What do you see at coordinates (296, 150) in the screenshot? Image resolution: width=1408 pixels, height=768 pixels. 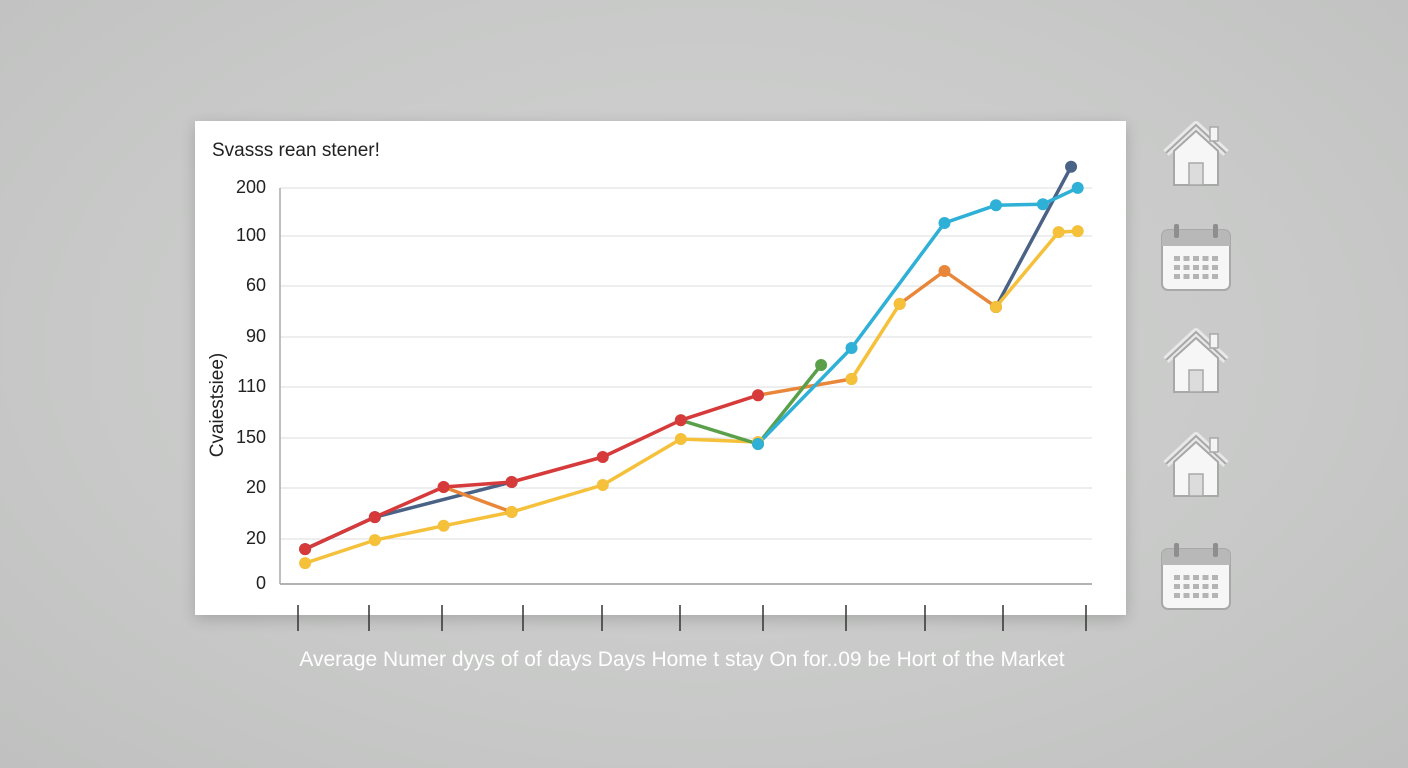 I see `chart-title: Svasss rean stener!` at bounding box center [296, 150].